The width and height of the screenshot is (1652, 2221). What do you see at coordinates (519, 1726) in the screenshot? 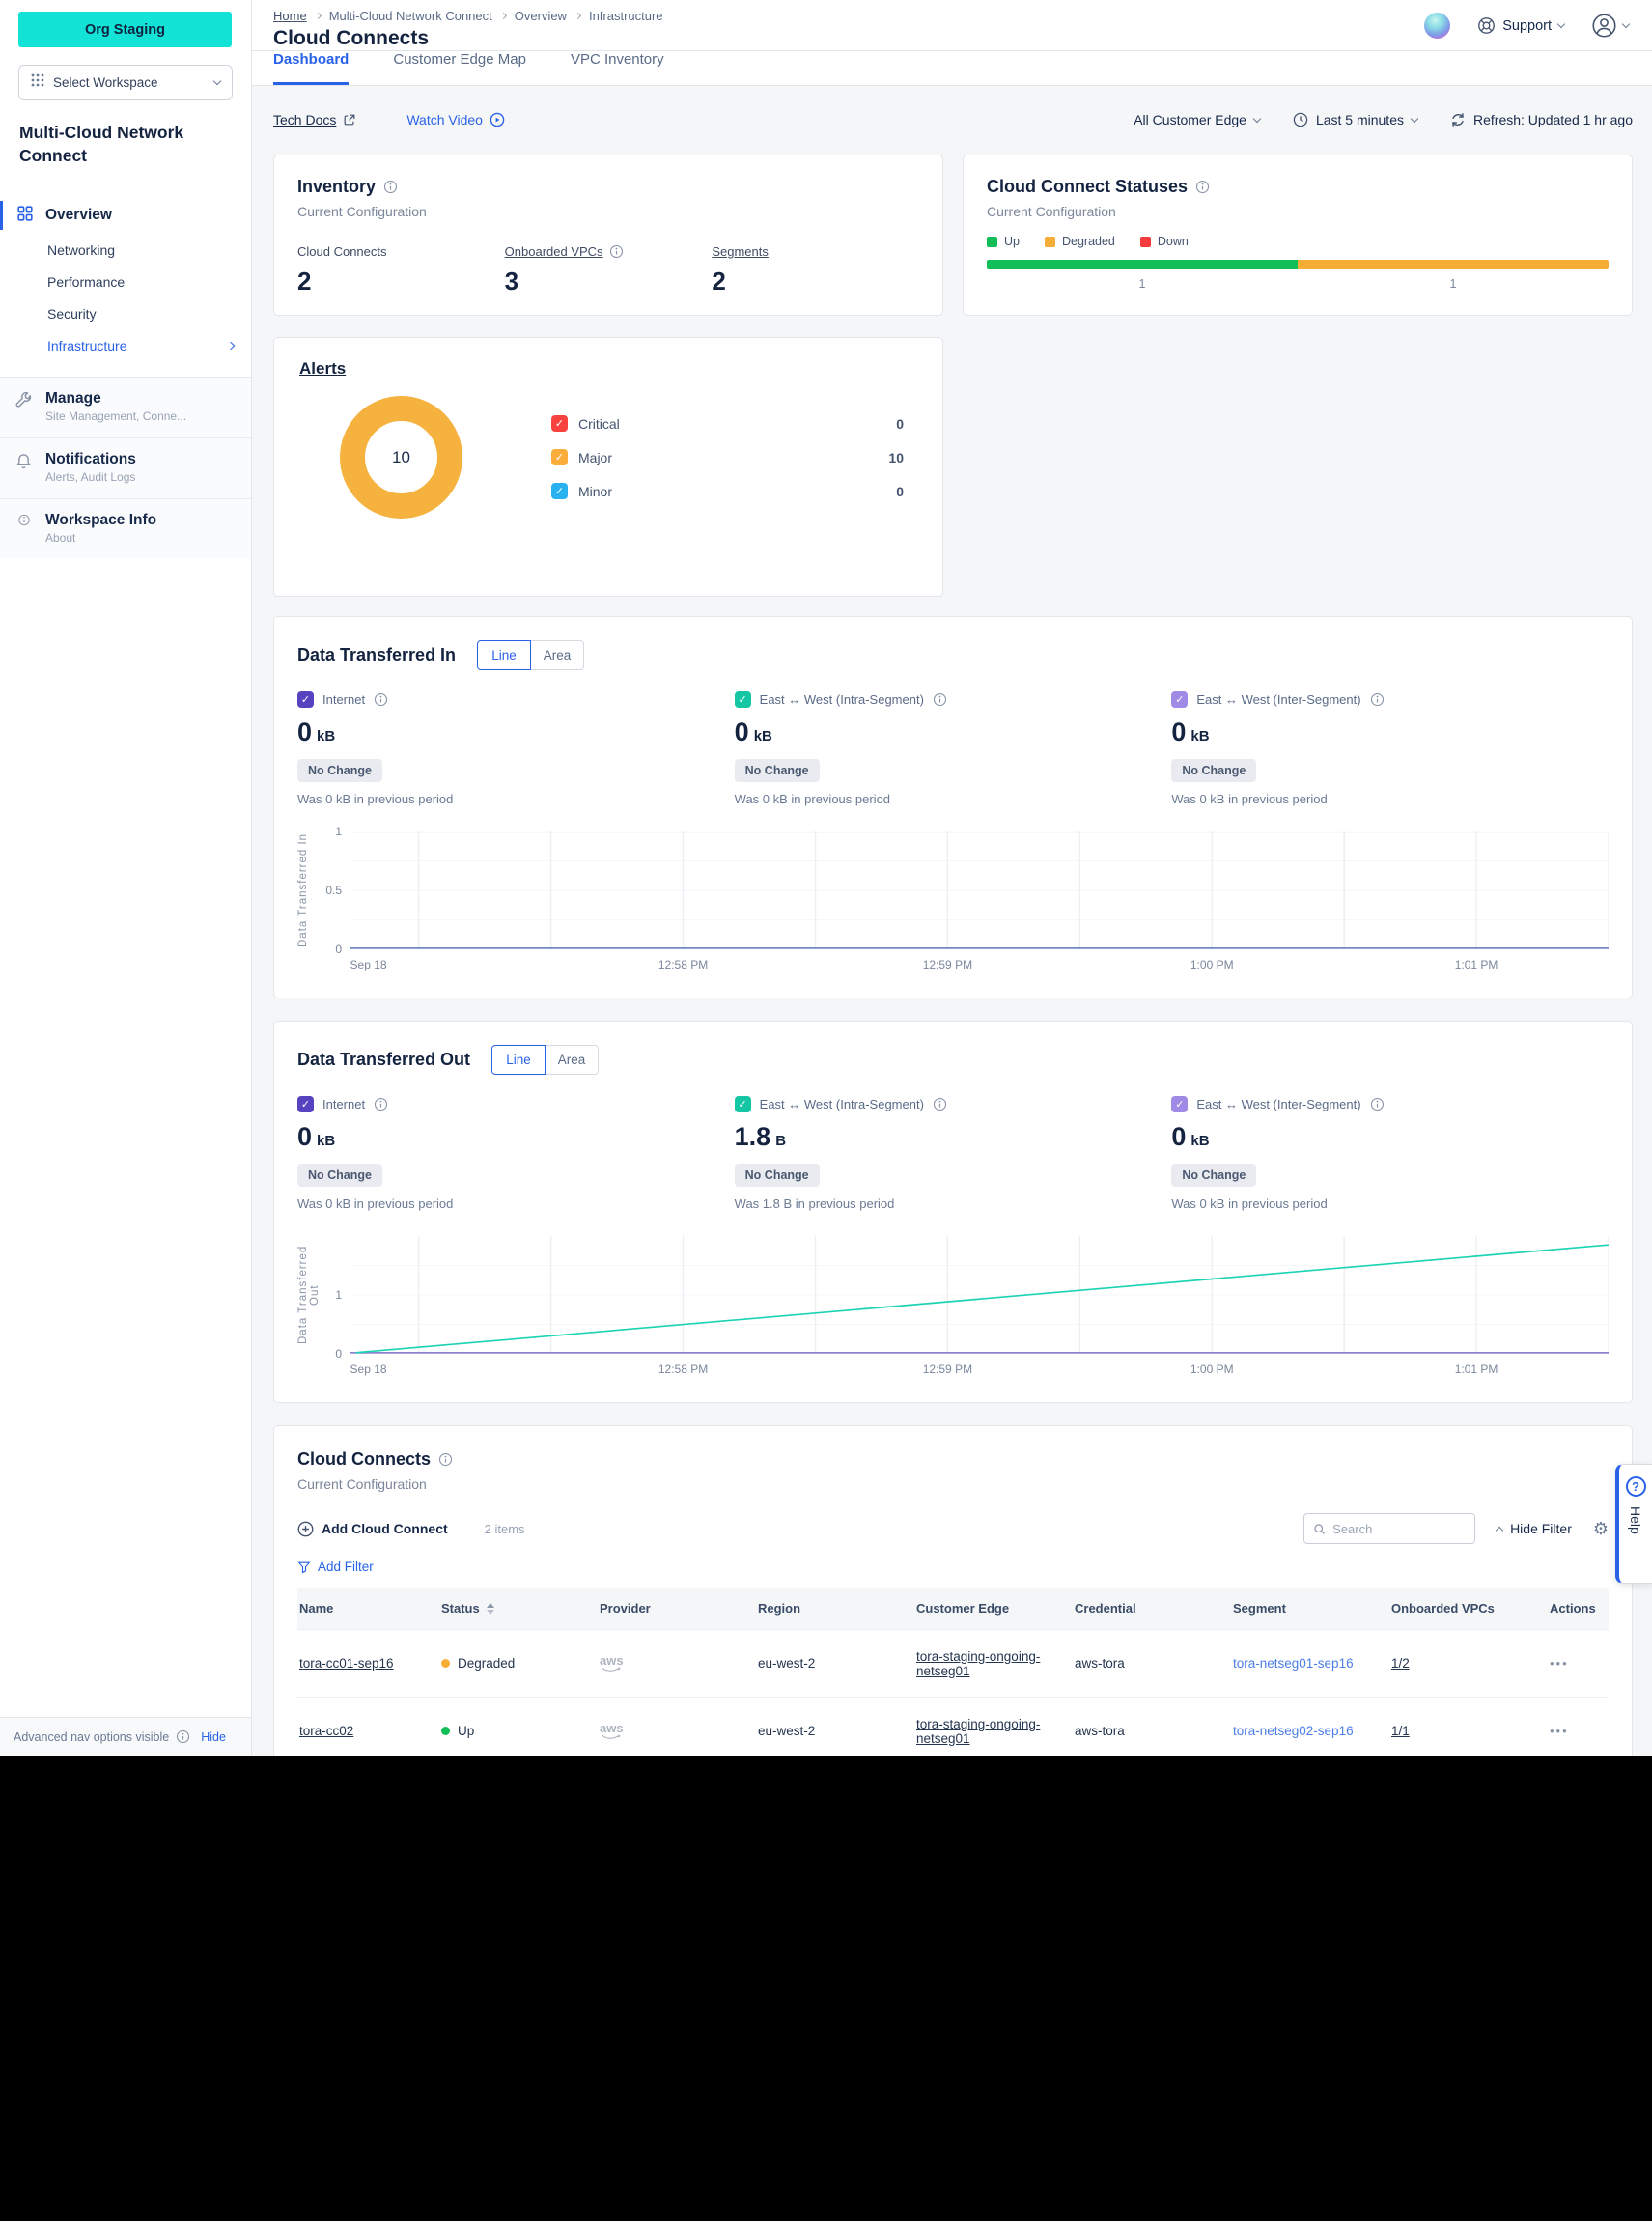
I see `table-row-cell-status: Up` at bounding box center [519, 1726].